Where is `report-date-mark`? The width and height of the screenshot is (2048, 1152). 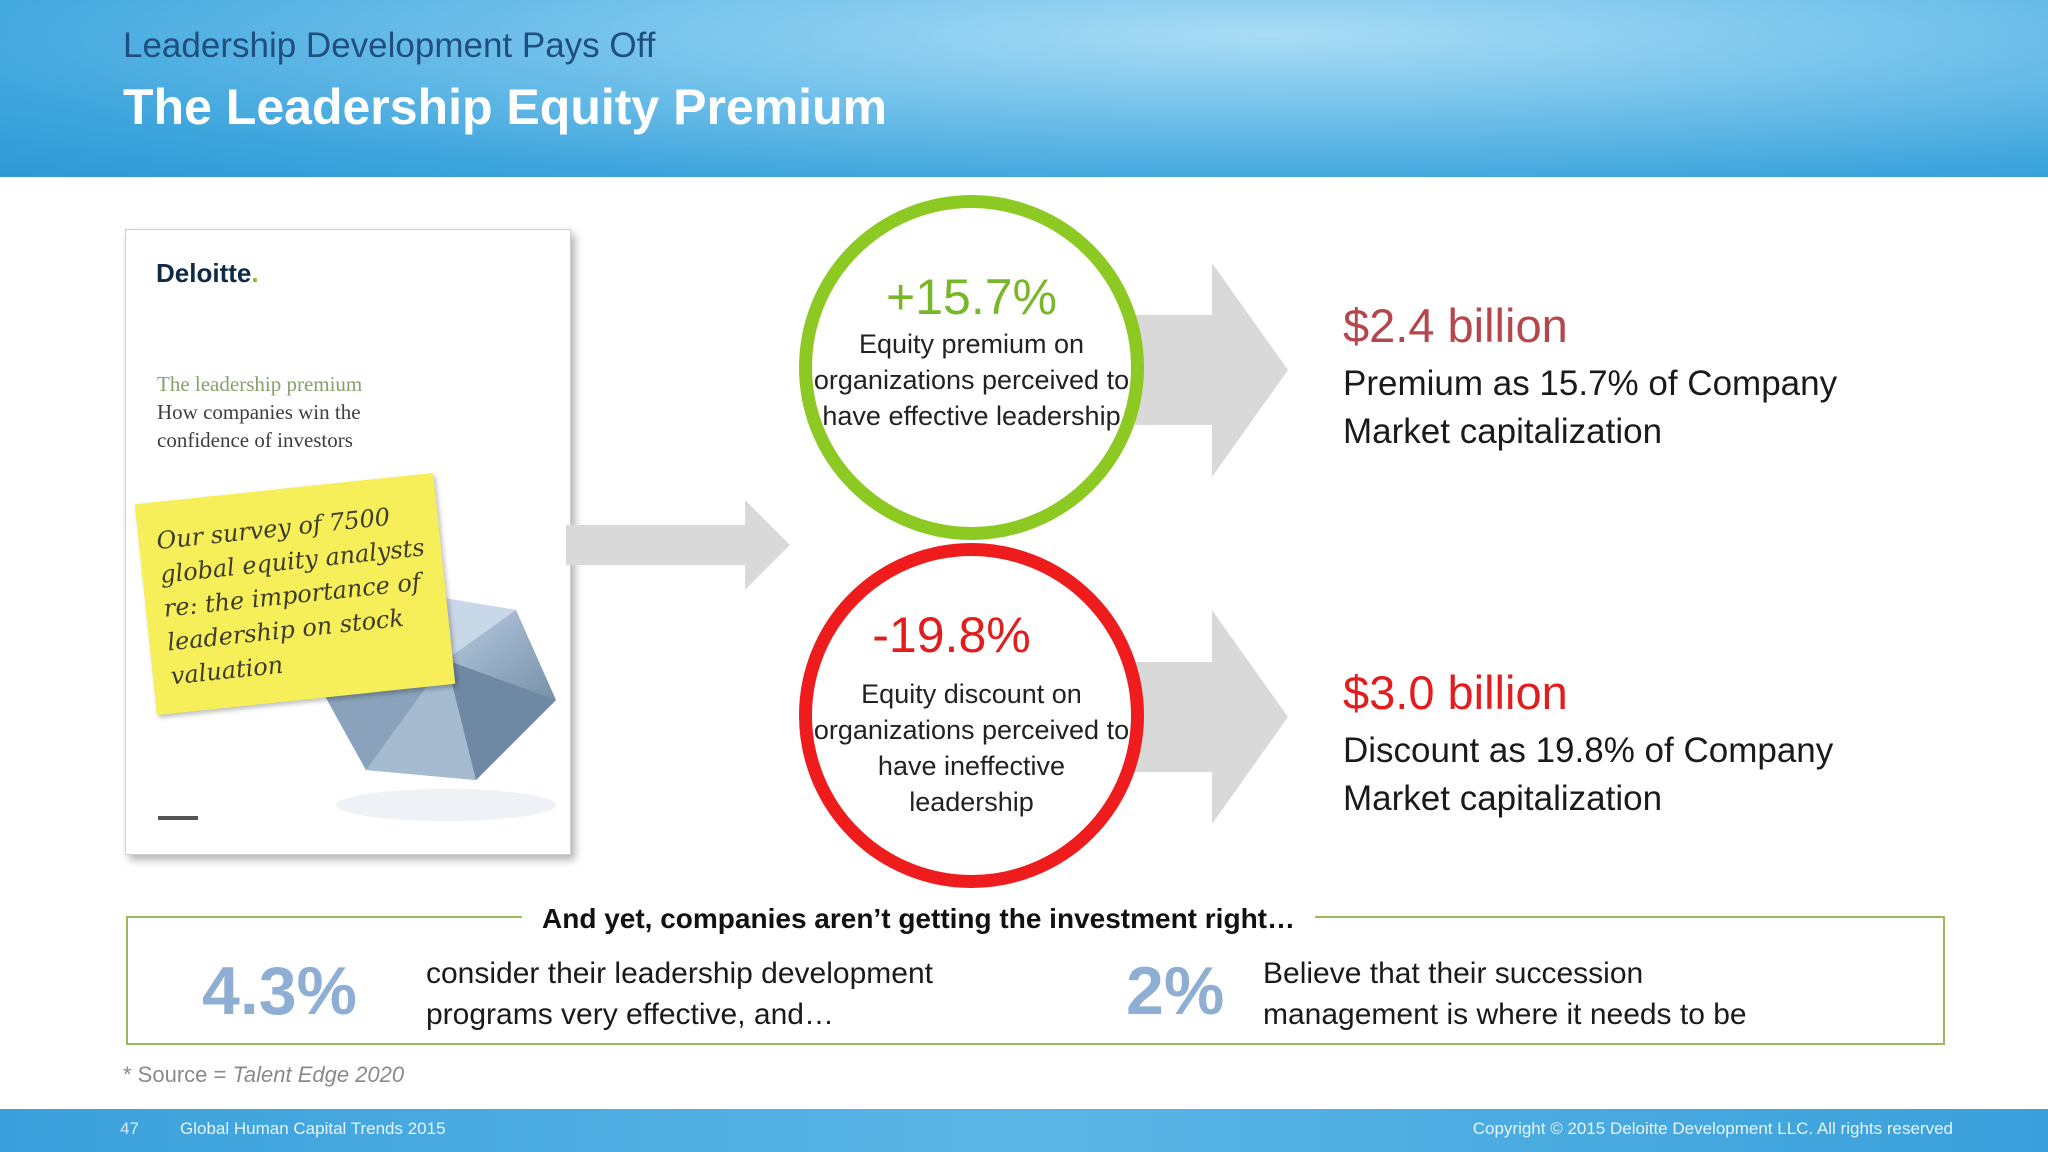
report-date-mark is located at coordinates (178, 818).